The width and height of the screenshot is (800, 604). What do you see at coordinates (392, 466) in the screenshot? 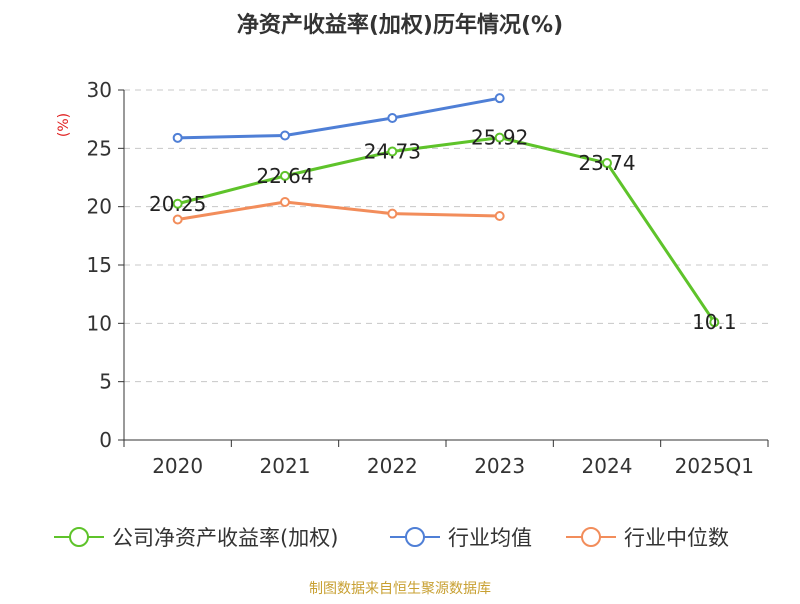
I see `x-tick-label: 2022` at bounding box center [392, 466].